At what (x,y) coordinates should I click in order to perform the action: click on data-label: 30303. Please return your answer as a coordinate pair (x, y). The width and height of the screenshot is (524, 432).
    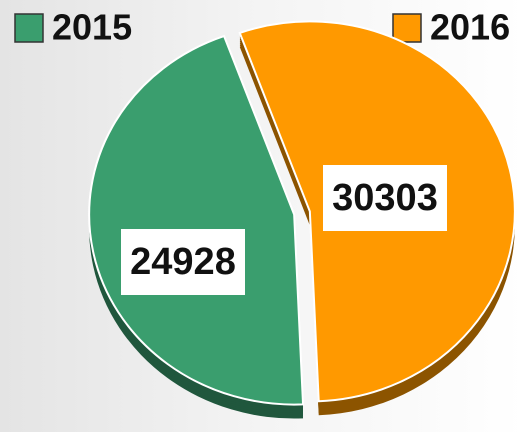
    Looking at the image, I should click on (385, 198).